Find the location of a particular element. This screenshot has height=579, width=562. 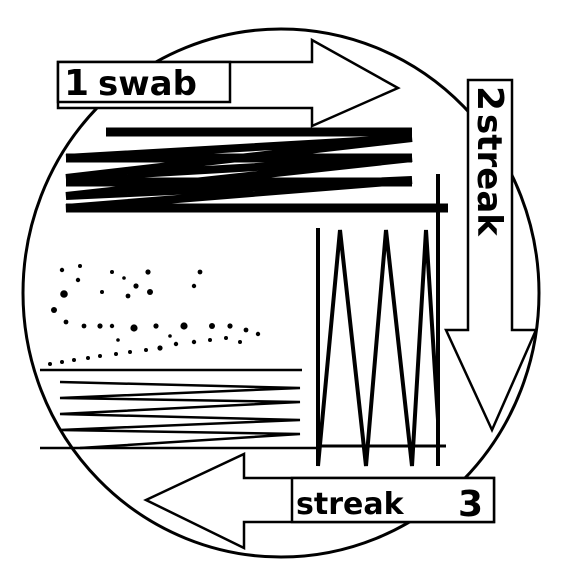

streak3-zigzag is located at coordinates (179, 409).